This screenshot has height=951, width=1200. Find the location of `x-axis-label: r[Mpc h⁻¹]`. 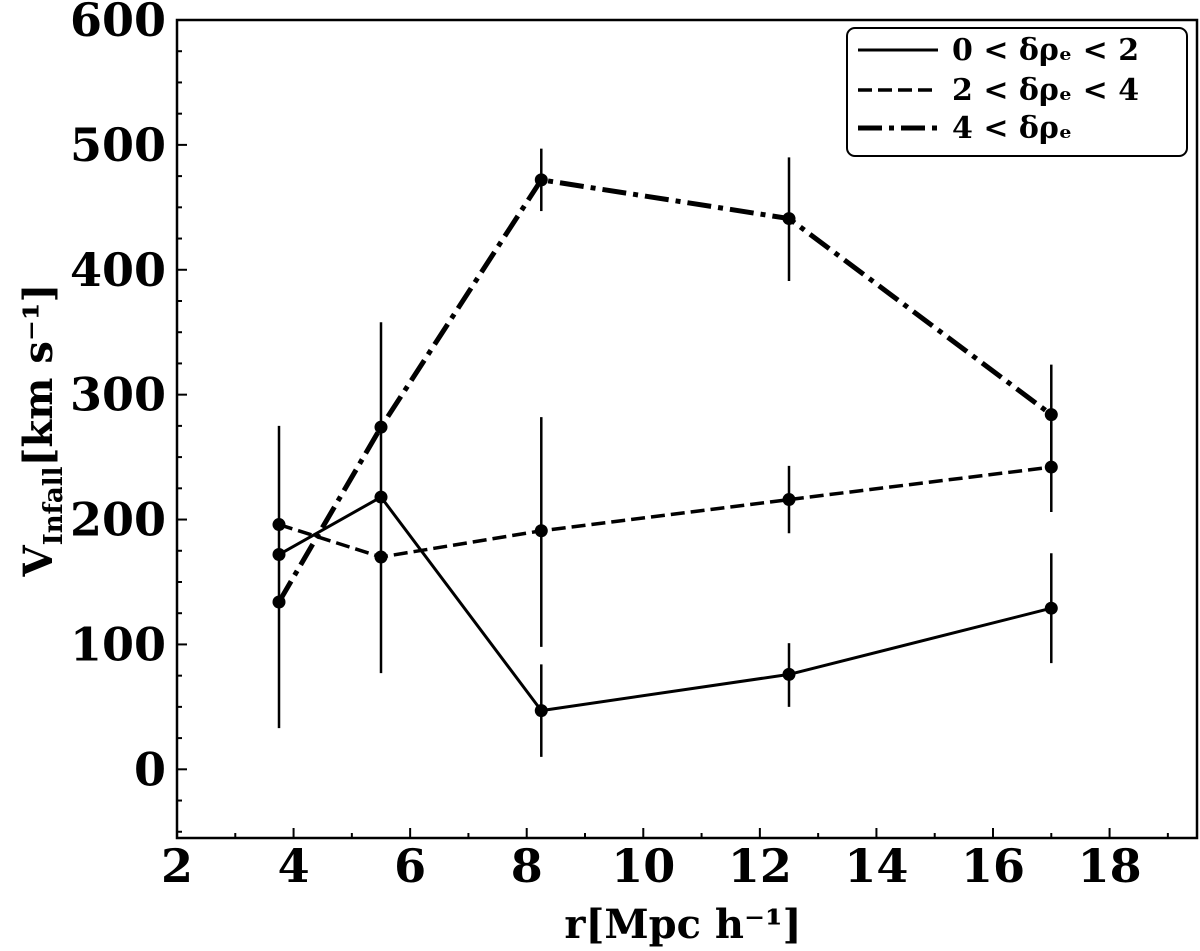

x-axis-label: r[Mpc h⁻¹] is located at coordinates (682, 924).